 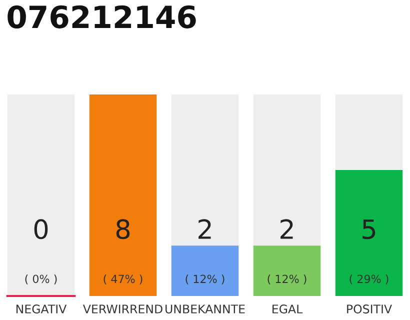 What do you see at coordinates (369, 279) in the screenshot?
I see `annotation: ( 29% )` at bounding box center [369, 279].